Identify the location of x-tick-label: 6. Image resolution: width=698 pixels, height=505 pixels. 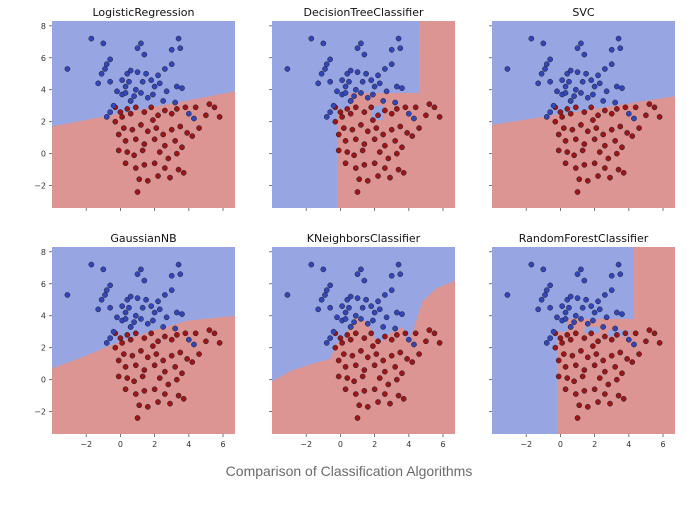
(662, 444).